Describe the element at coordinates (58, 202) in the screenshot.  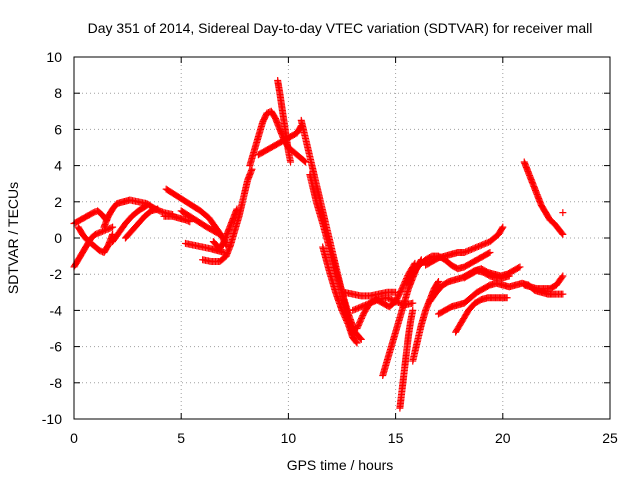
I see `y-tick-label: 2` at that location.